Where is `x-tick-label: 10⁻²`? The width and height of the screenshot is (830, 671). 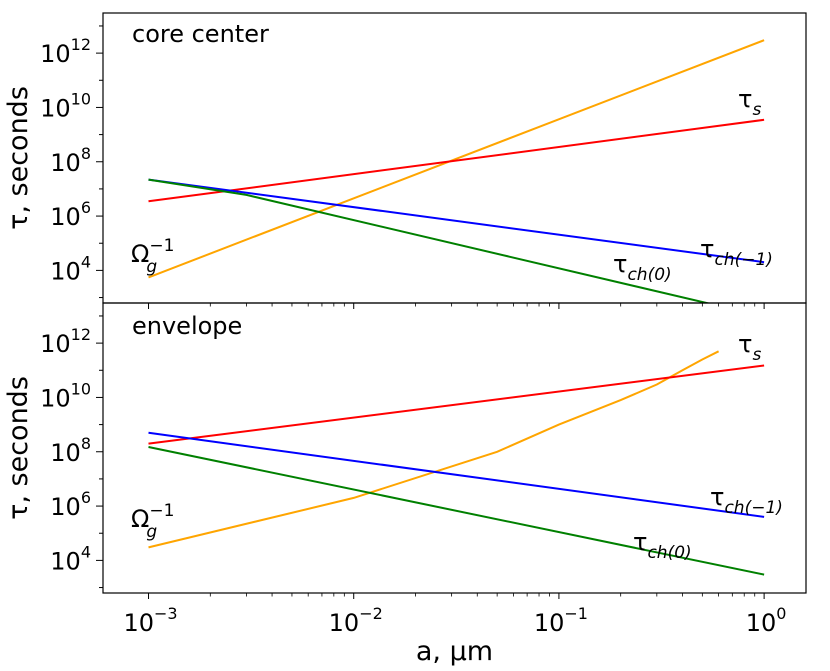
x-tick-label: 10⁻² is located at coordinates (356, 620).